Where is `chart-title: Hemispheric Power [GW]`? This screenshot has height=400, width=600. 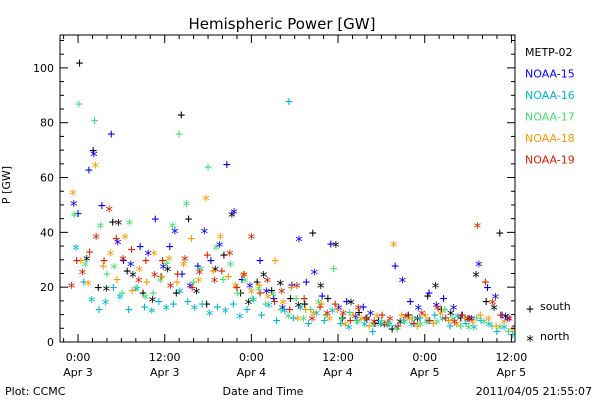 chart-title: Hemispheric Power [GW] is located at coordinates (282, 24).